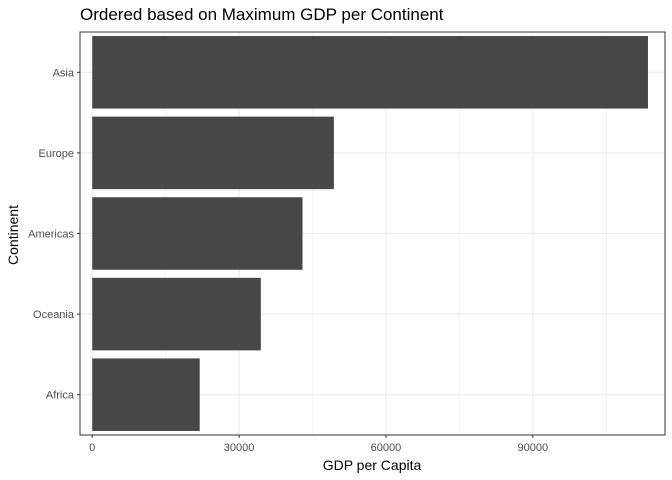 The image size is (672, 480). Describe the element at coordinates (54, 315) in the screenshot. I see `y-tick-label: Oceania` at that location.